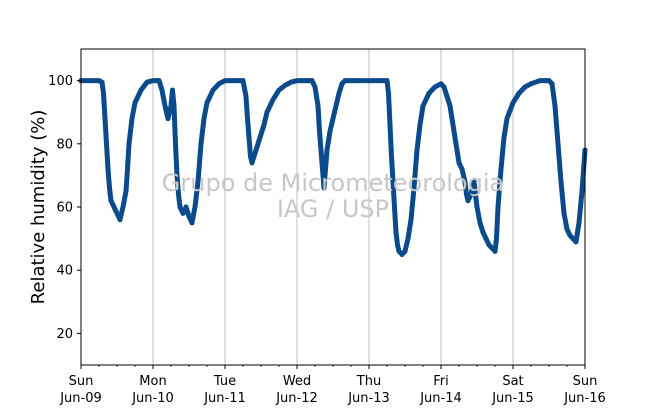  What do you see at coordinates (297, 381) in the screenshot?
I see `x-tick-day: Wed` at bounding box center [297, 381].